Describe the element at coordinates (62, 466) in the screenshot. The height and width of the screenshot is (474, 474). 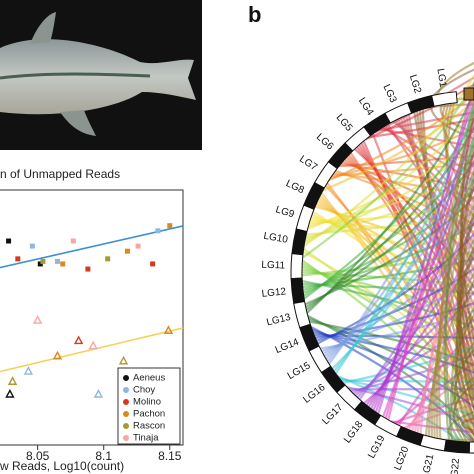
I see `x-axis-label: w Reads, Log10(count)` at that location.